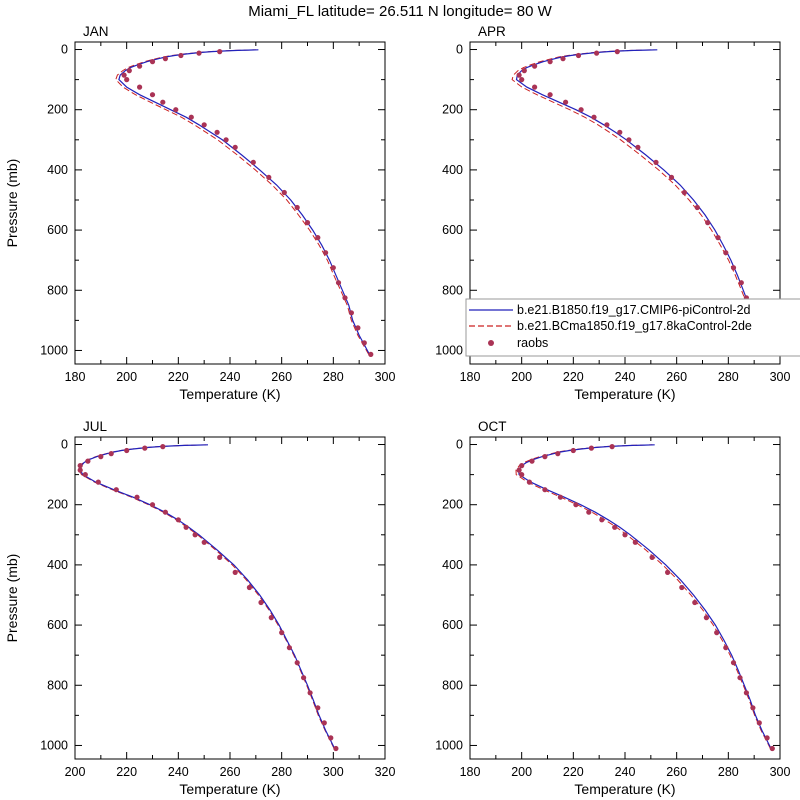 Image resolution: width=800 pixels, height=800 pixels. What do you see at coordinates (532, 343) in the screenshot?
I see `legend-label: raobs` at bounding box center [532, 343].